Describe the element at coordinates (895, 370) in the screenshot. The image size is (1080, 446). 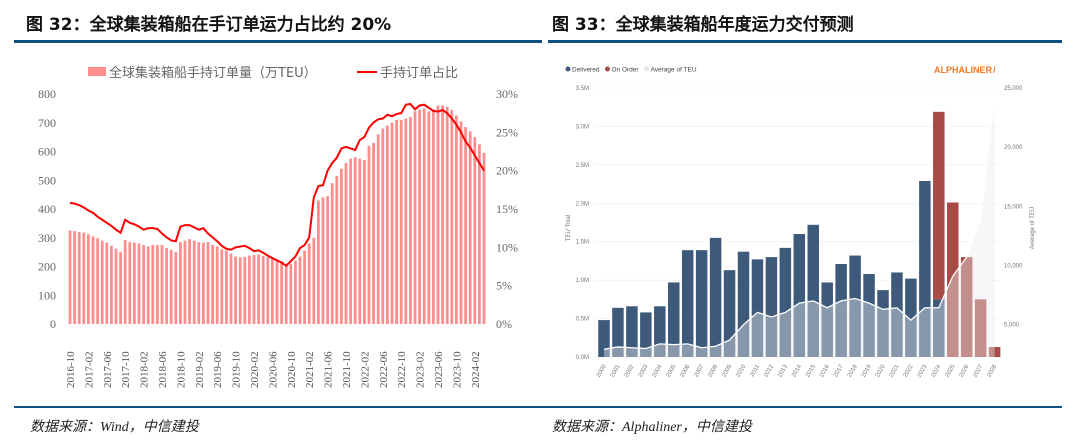
I see `x-tick-label: 2021` at that location.